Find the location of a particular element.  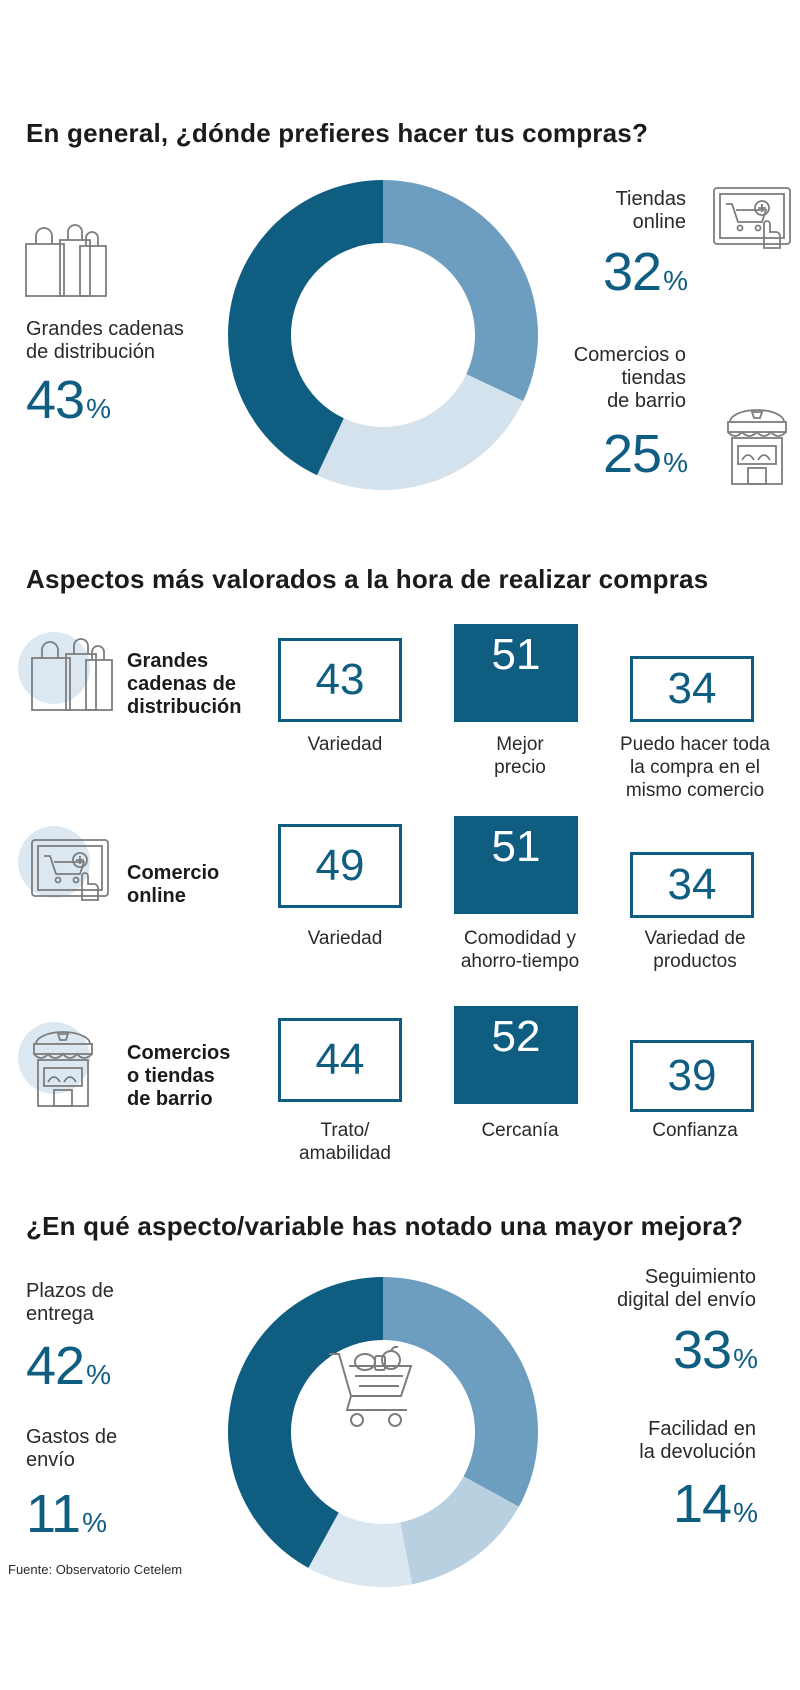

value-plazos-entrega: 42% is located at coordinates (68, 1370).